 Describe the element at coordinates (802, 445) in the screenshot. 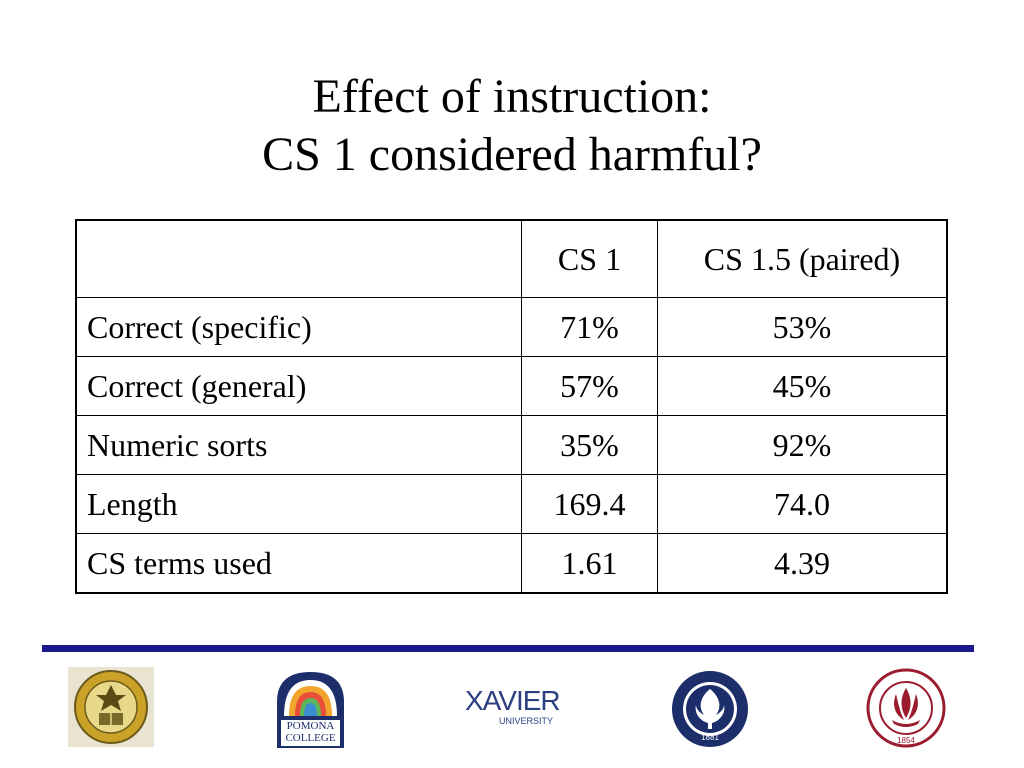

I see `cs15-value: 92%` at that location.